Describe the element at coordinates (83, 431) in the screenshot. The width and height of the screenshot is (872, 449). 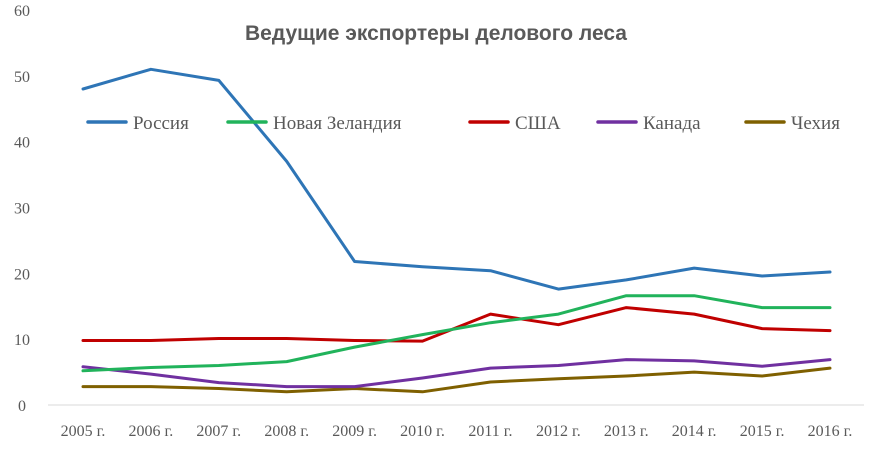
I see `x-tick-label: 2005 г.` at that location.